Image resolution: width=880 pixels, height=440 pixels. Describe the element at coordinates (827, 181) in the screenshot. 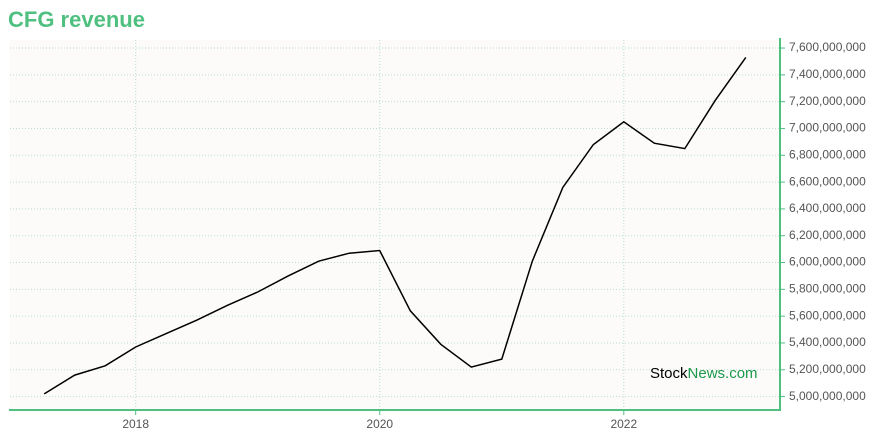

I see `y-tick-label: 6,600,000,000` at that location.